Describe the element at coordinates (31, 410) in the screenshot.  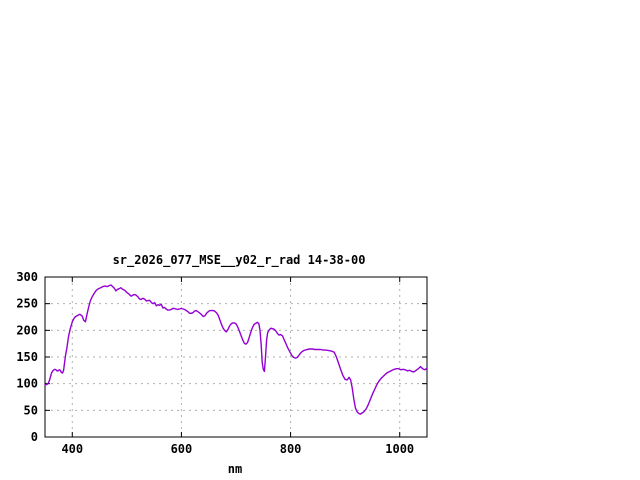
I see `y-tick-label: 50` at that location.